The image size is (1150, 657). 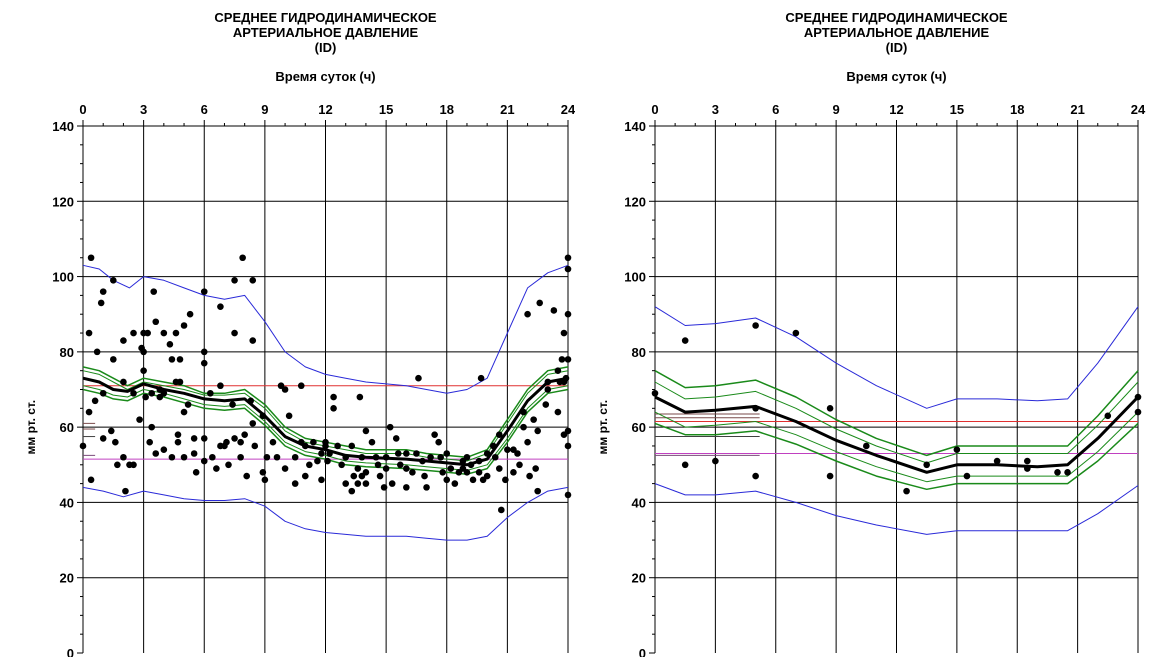 I want to click on series-ci-inner-upper, so click(x=896, y=422).